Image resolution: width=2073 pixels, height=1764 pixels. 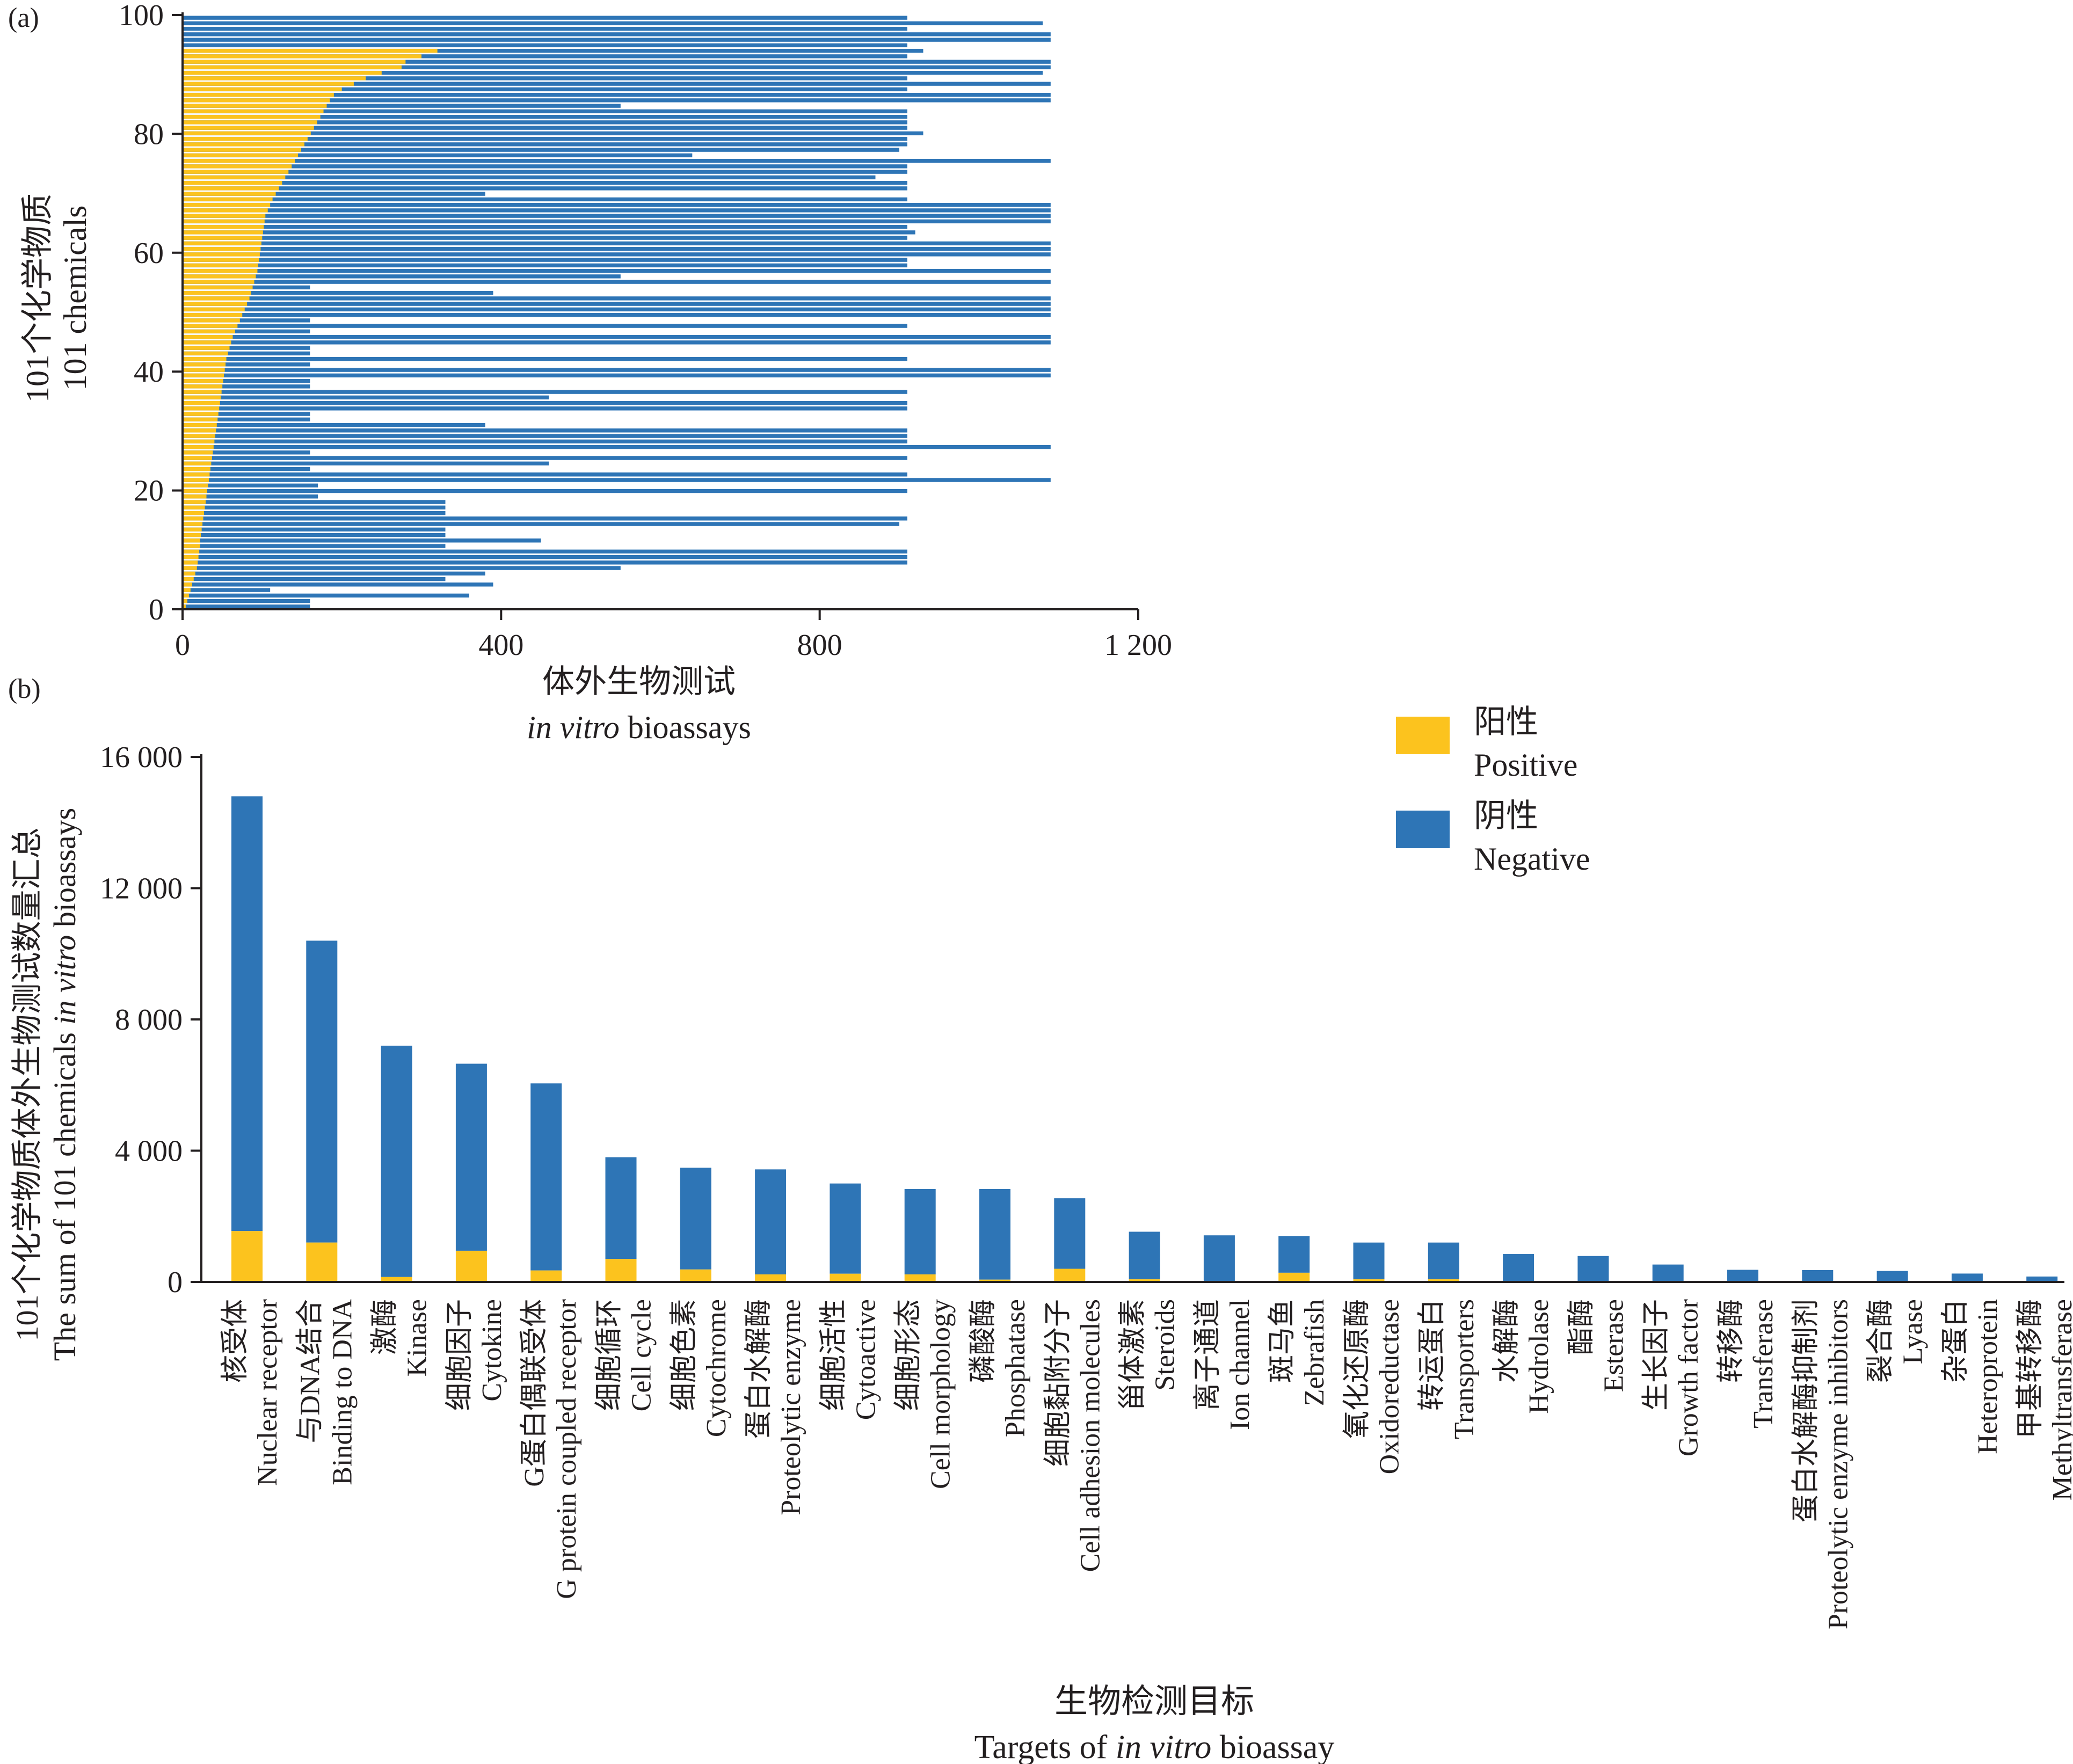 What do you see at coordinates (417, 1337) in the screenshot?
I see `category-label-en: Kinase` at bounding box center [417, 1337].